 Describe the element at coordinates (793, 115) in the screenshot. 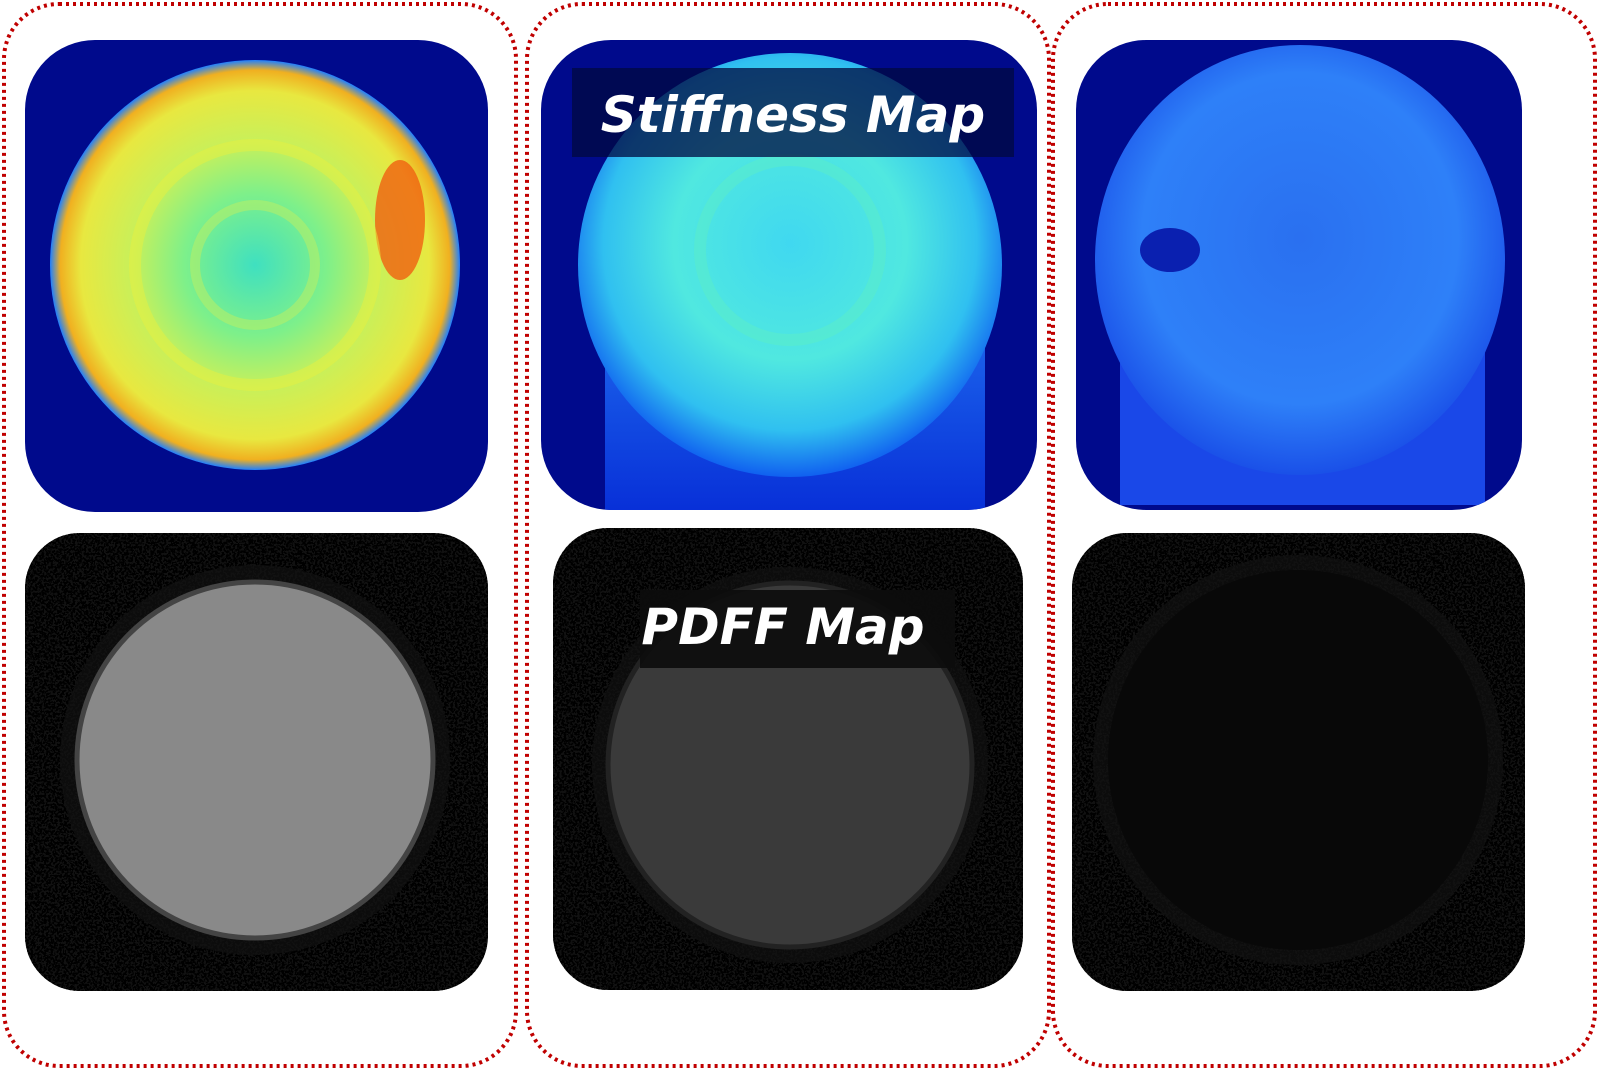

I see `stiffness-label: Stiffness Map` at that location.